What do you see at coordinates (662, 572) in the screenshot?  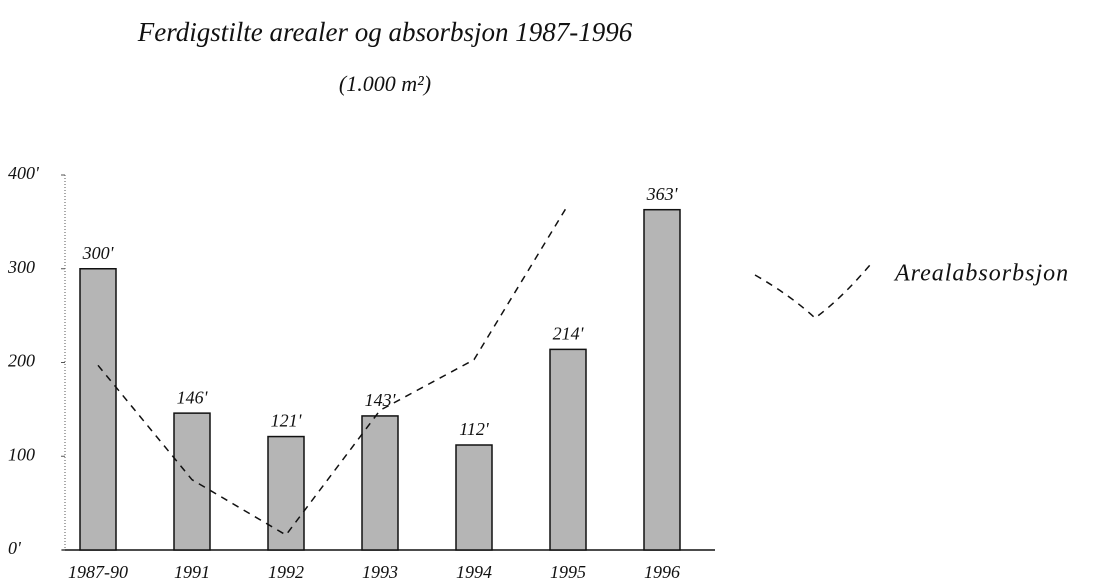 I see `x-tick-label: 1996` at bounding box center [662, 572].